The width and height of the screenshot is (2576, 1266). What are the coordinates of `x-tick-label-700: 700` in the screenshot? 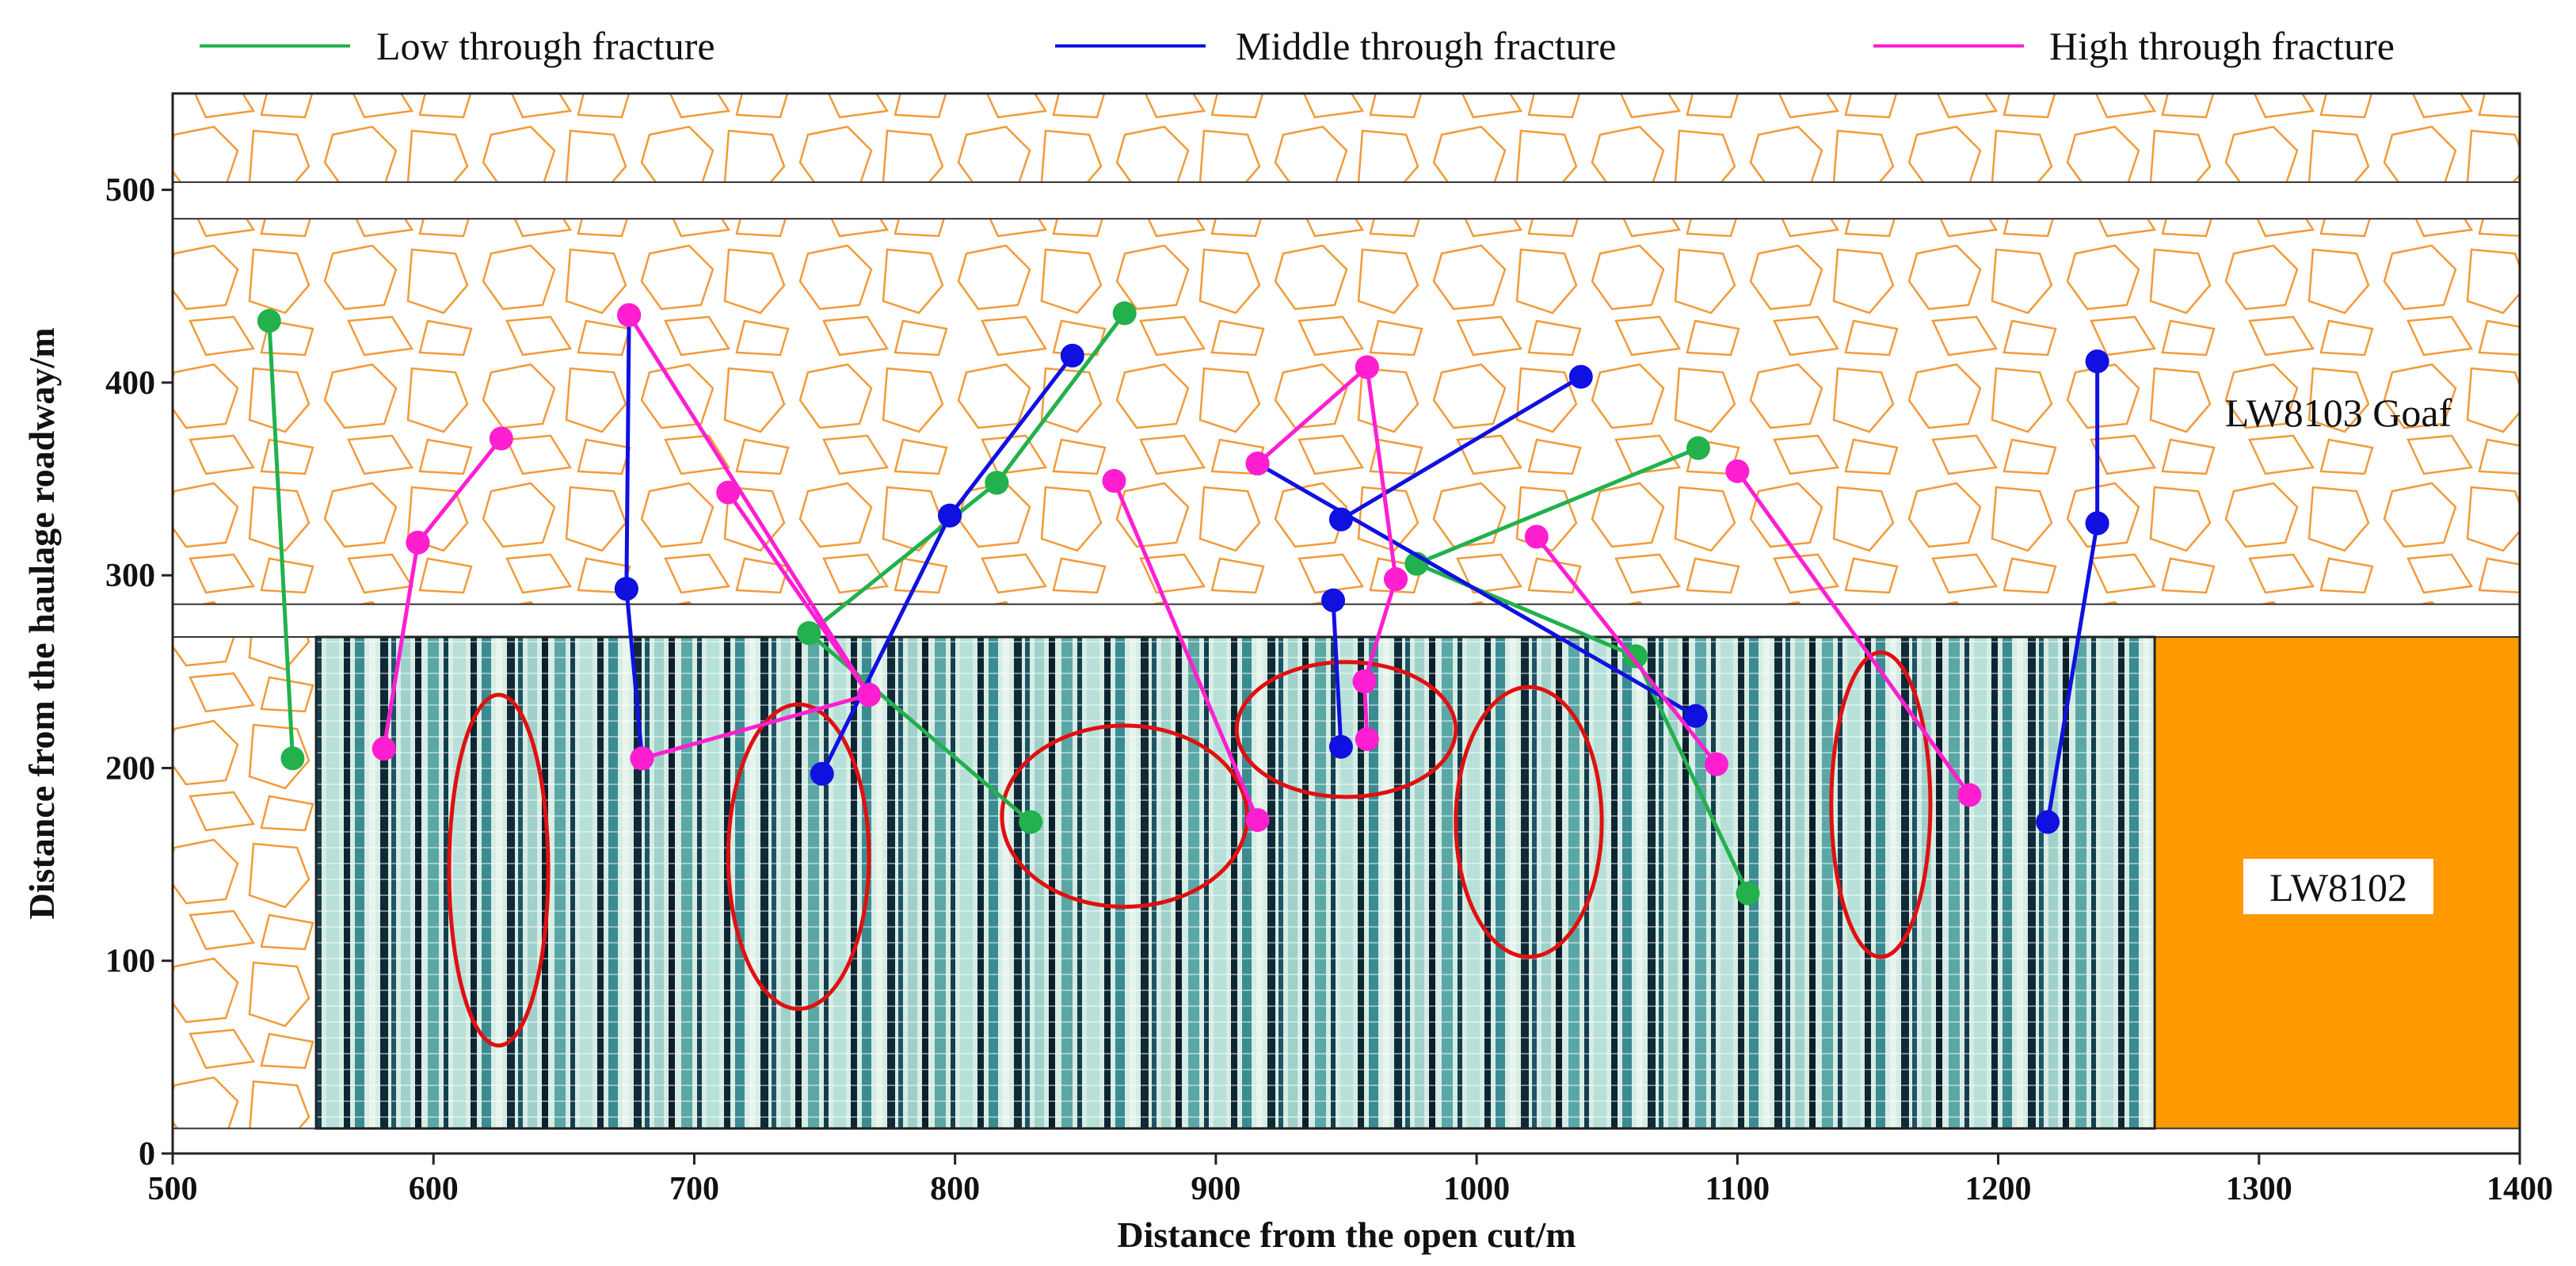 It's located at (694, 1189).